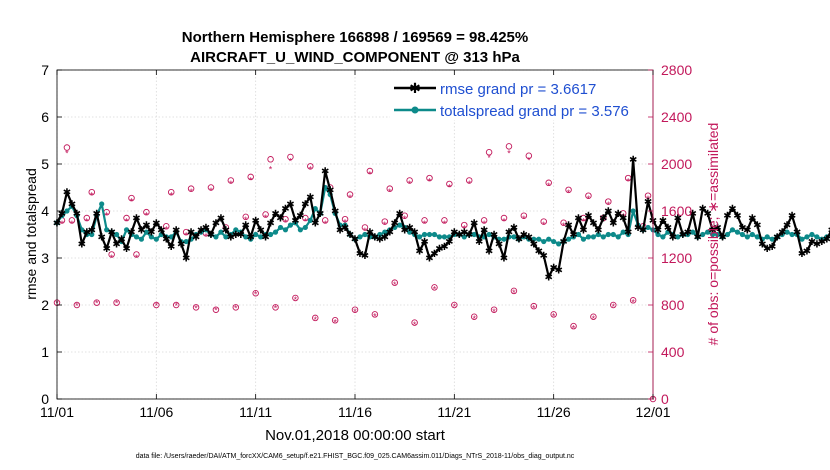 The height and width of the screenshot is (470, 830). What do you see at coordinates (355, 412) in the screenshot?
I see `x-tick-label: 11/16` at bounding box center [355, 412].